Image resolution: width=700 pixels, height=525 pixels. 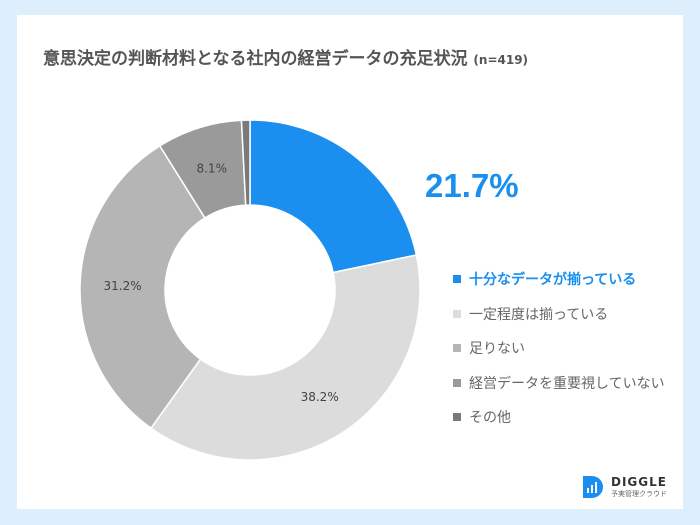 I want to click on data-label: 8.1%, so click(x=211, y=168).